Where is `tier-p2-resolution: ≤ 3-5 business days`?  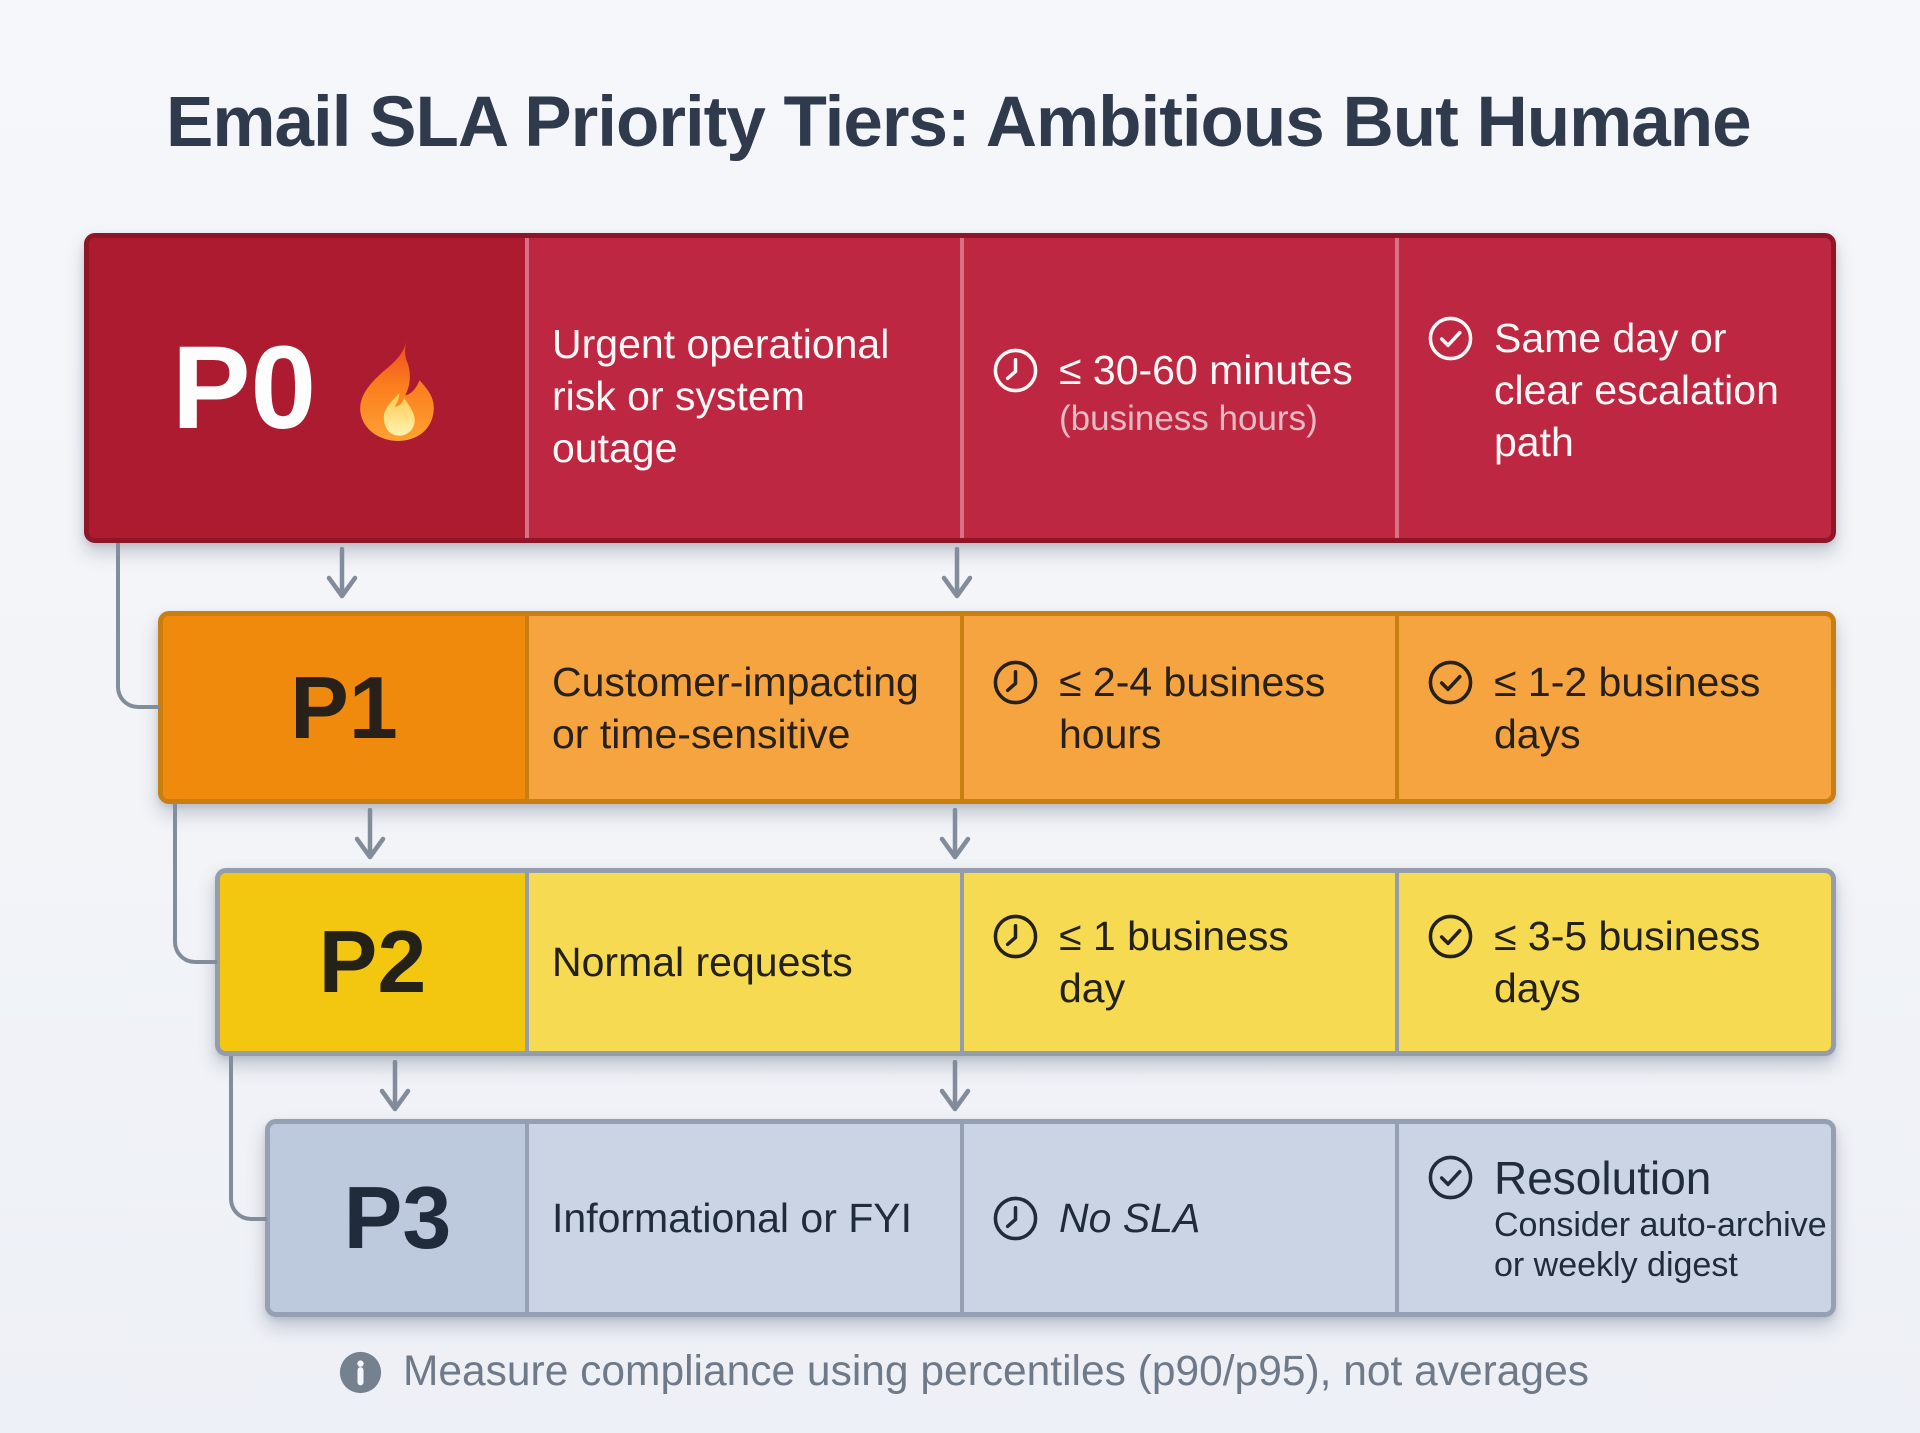 tier-p2-resolution: ≤ 3-5 business days is located at coordinates (1627, 962).